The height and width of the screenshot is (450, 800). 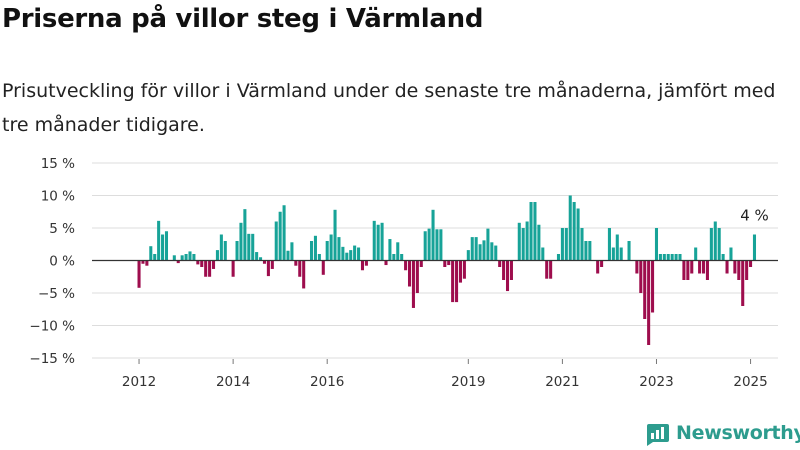 I want to click on y-tick-label: 0 %, so click(x=62, y=262).